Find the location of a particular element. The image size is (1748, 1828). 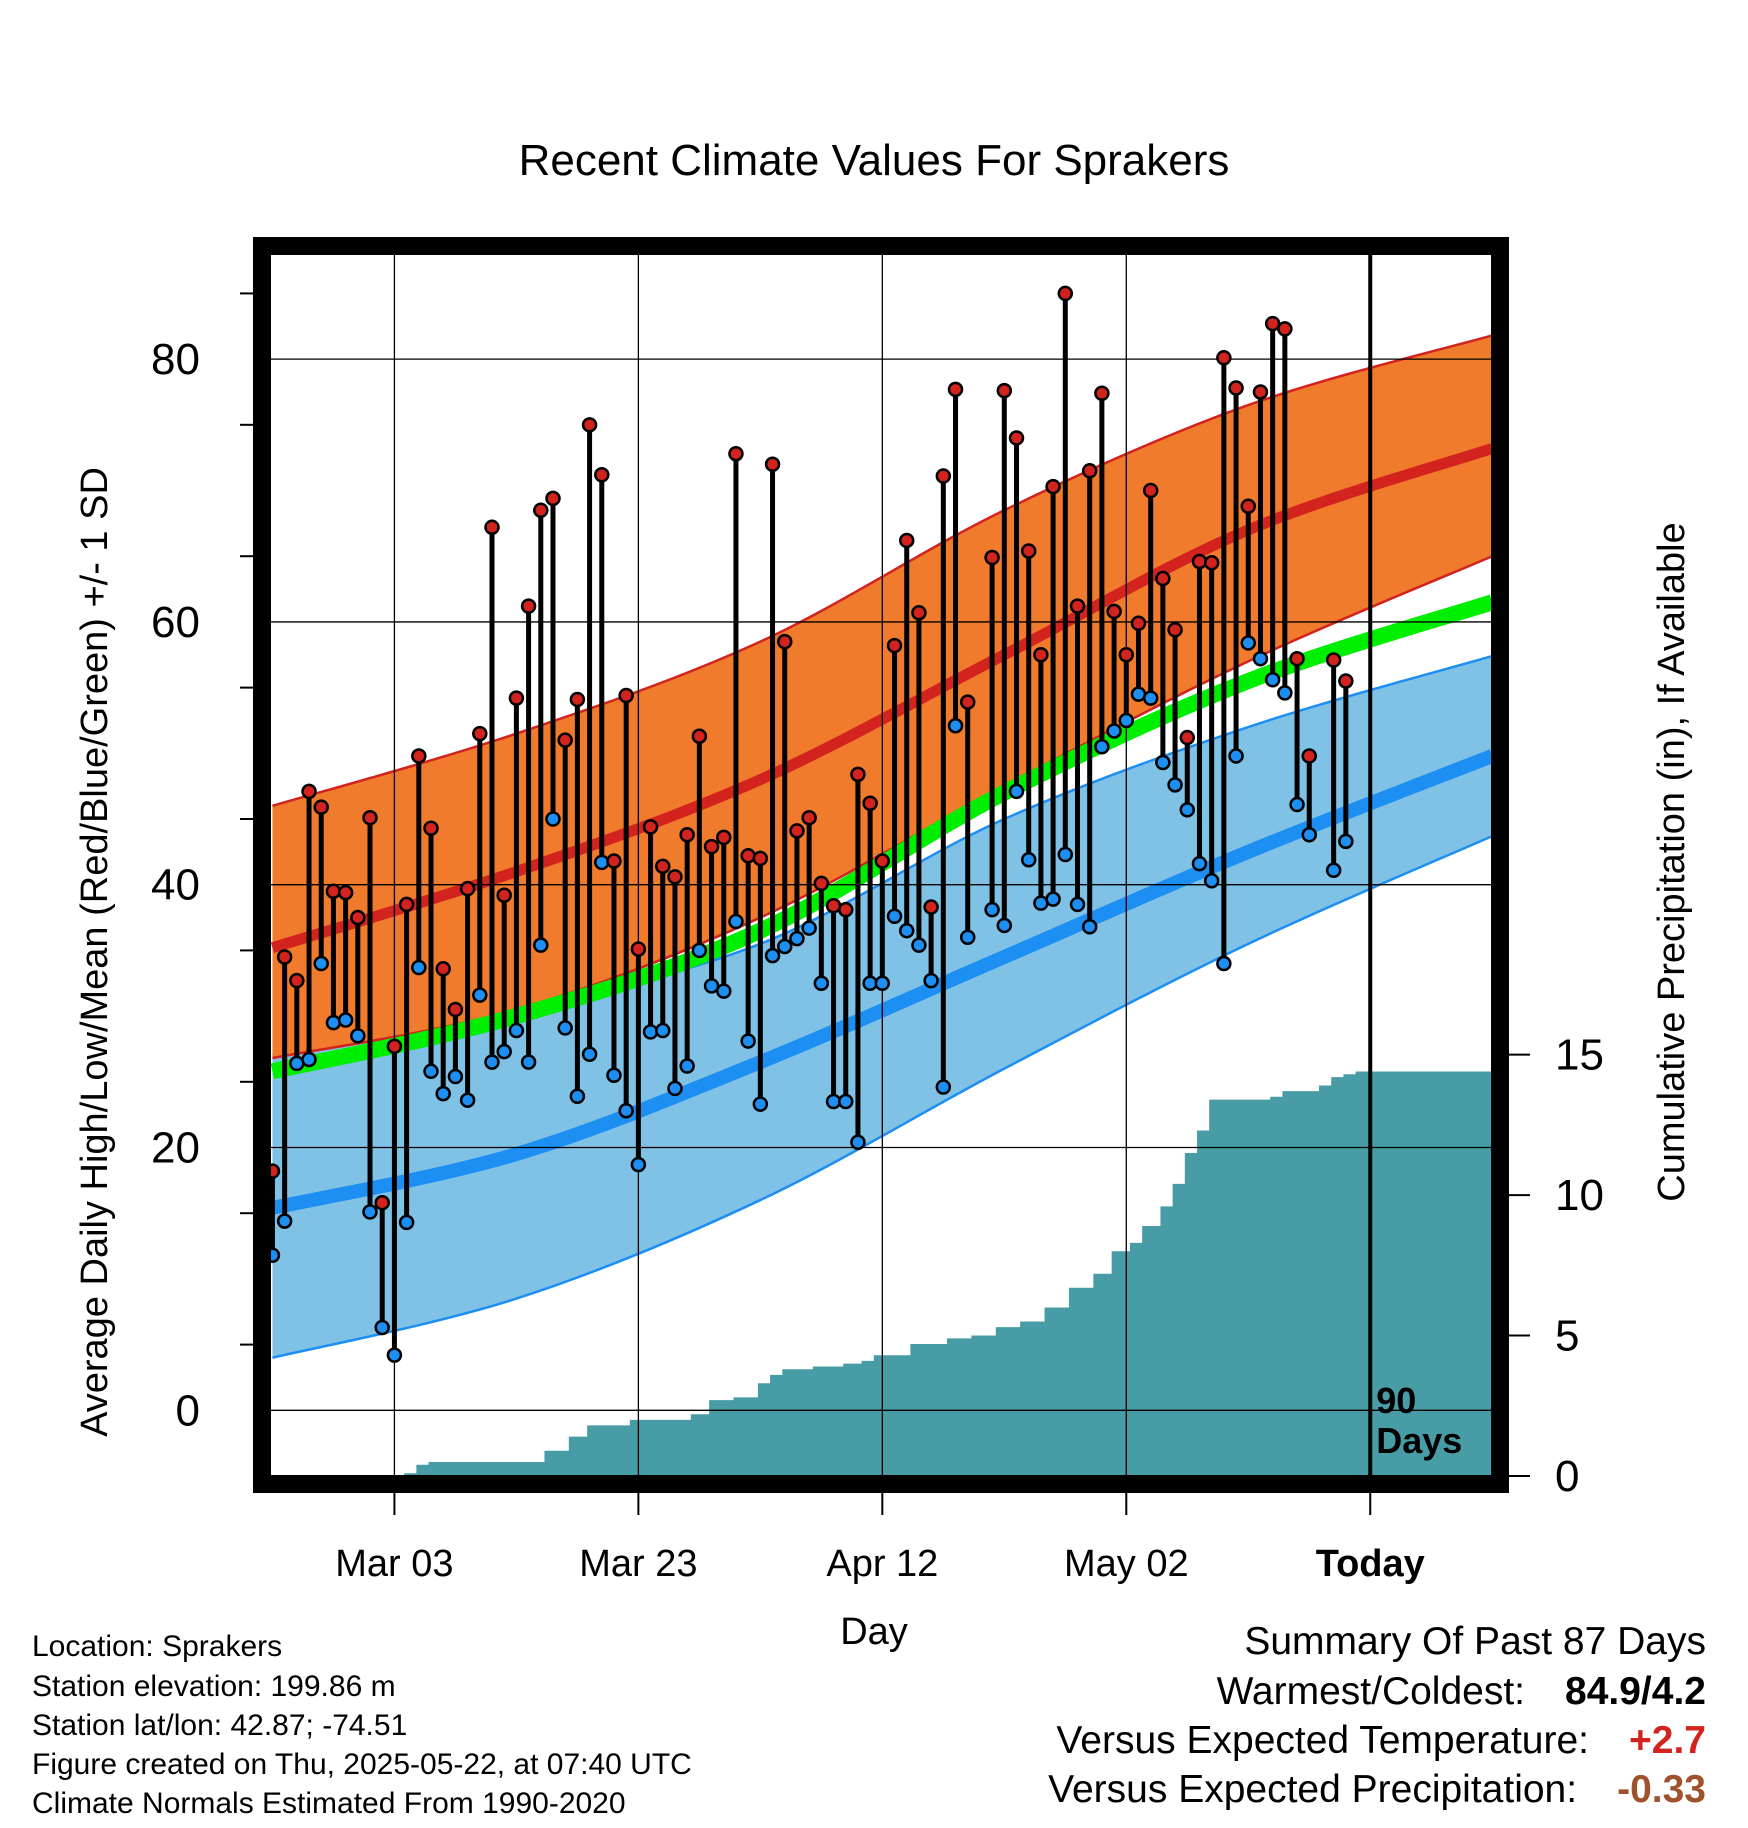

summary-precip-label: Versus Expected Precipitation: is located at coordinates (1313, 1789).